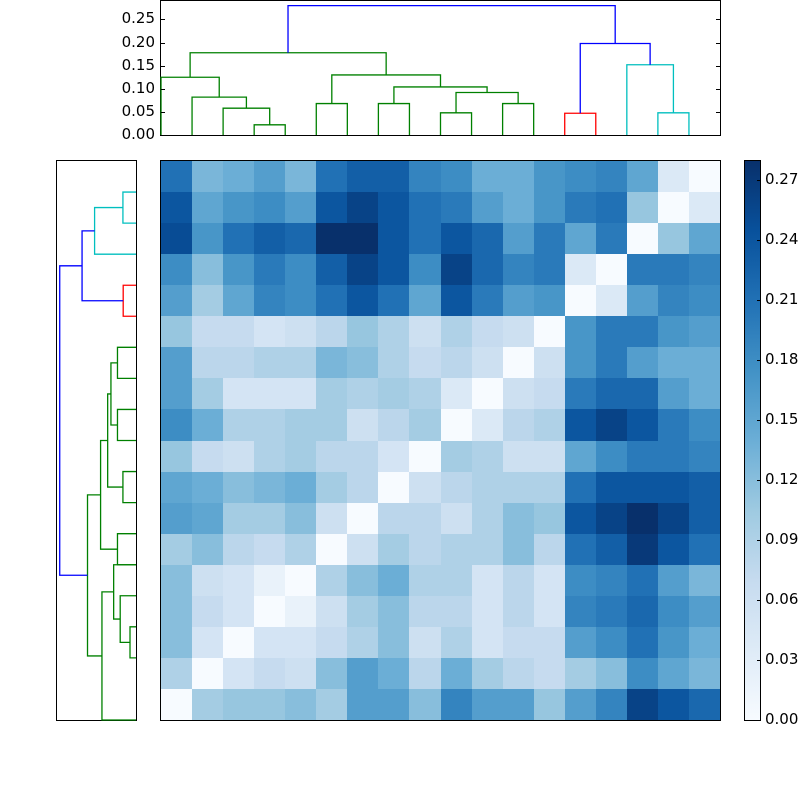 The width and height of the screenshot is (800, 800). What do you see at coordinates (782, 659) in the screenshot?
I see `colorbar-tick-label: 0.03` at bounding box center [782, 659].